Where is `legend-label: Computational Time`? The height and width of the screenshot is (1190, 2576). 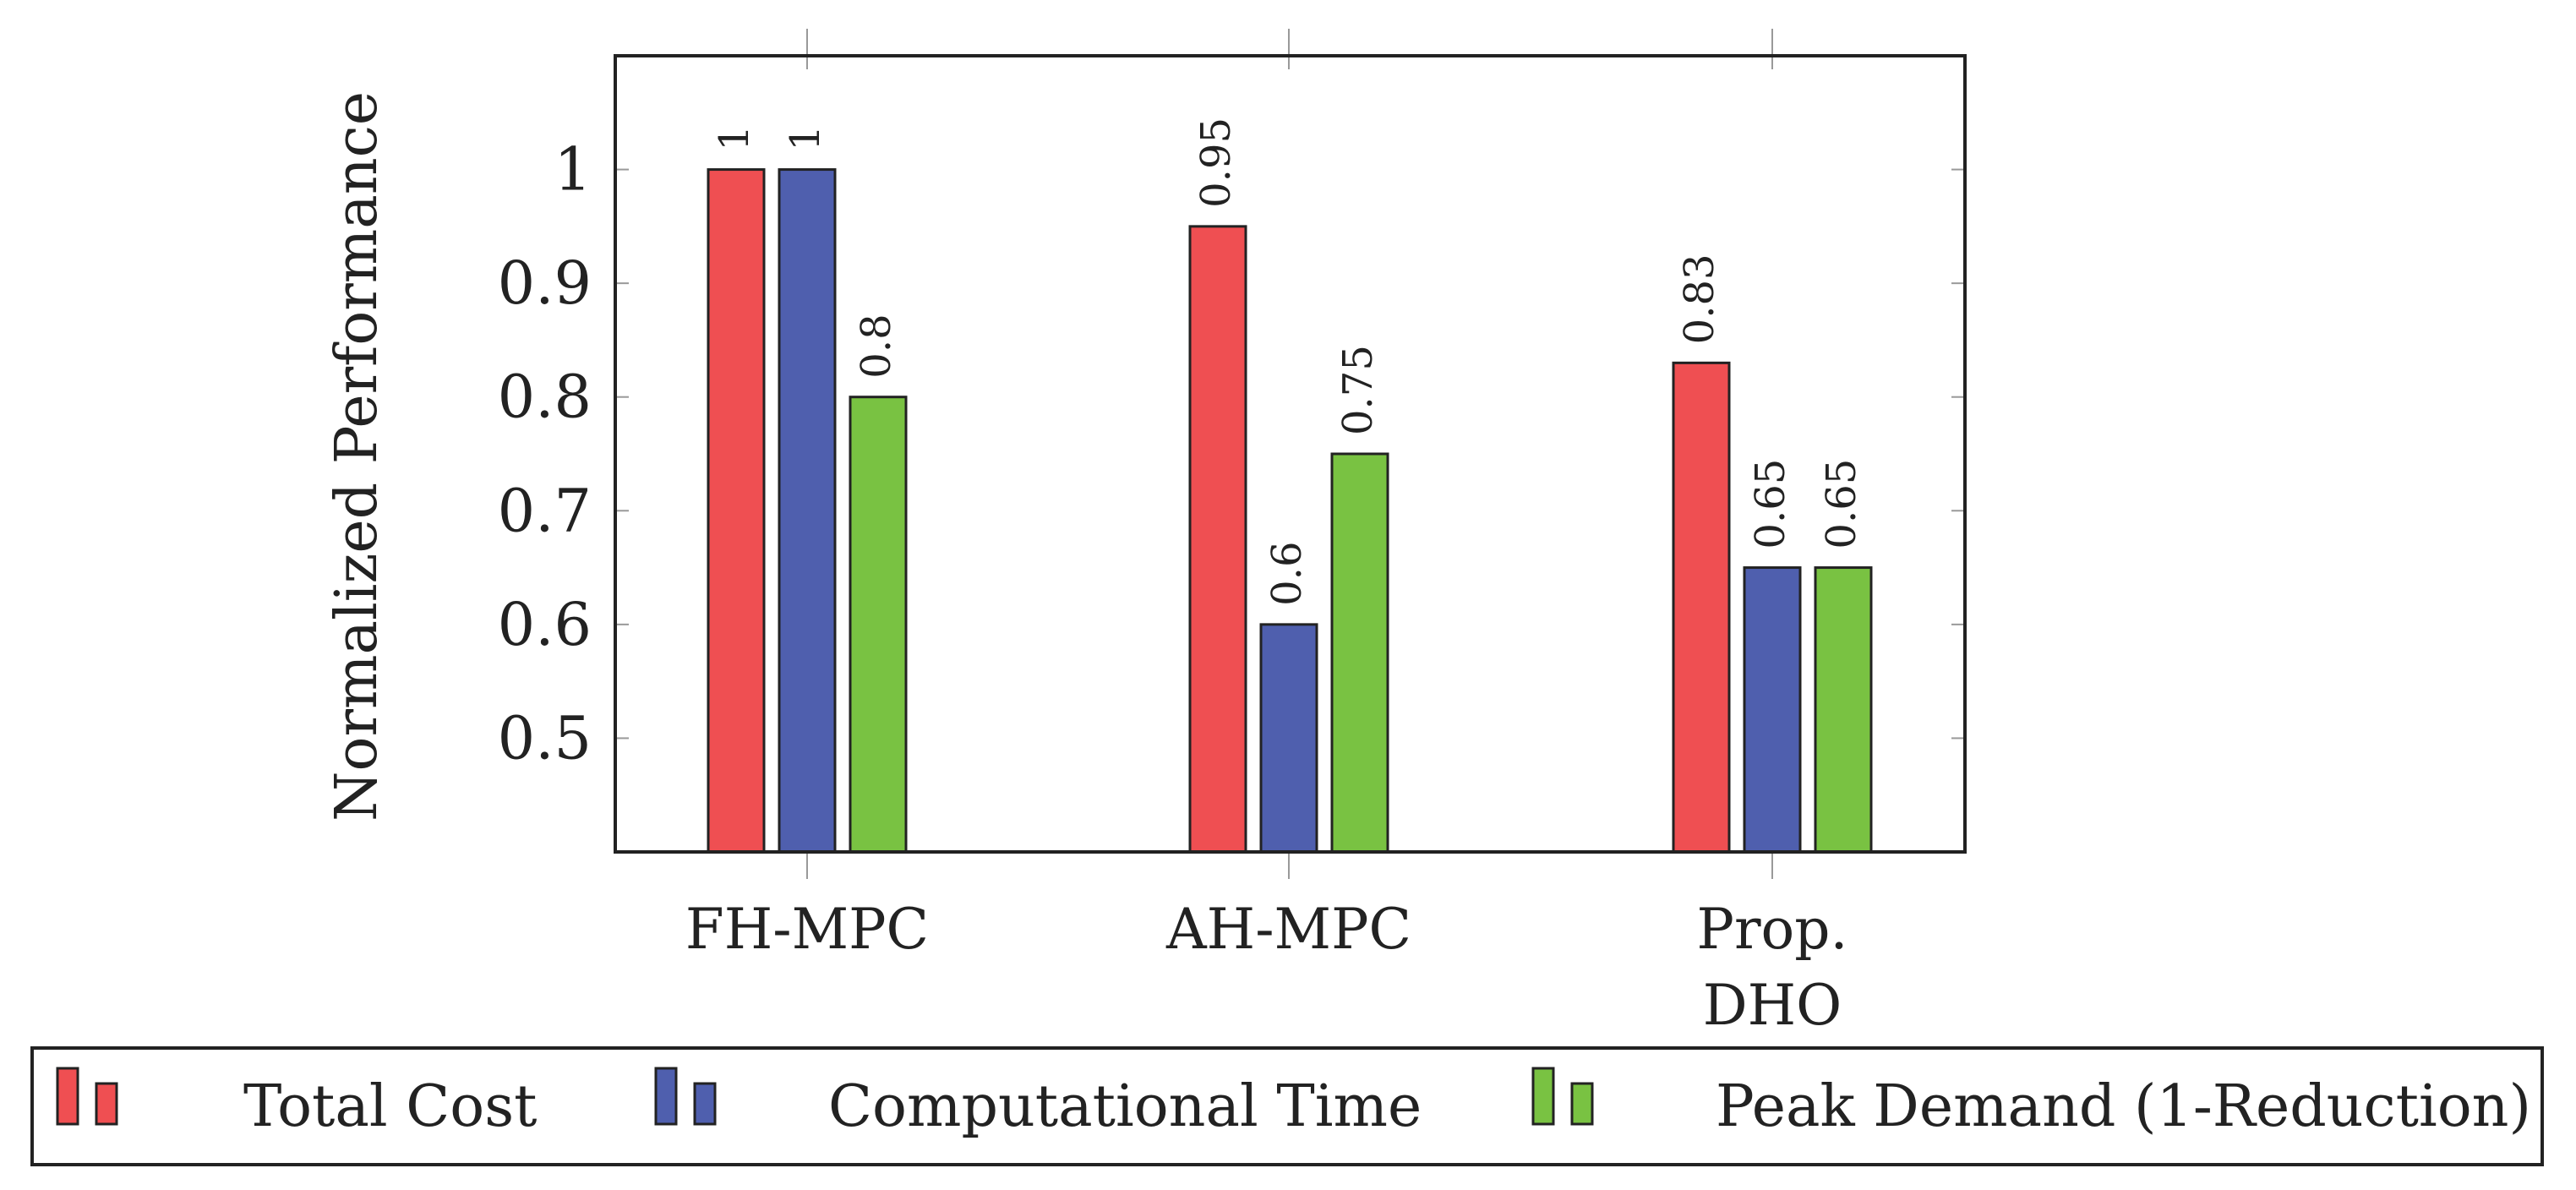 legend-label: Computational Time is located at coordinates (1125, 1106).